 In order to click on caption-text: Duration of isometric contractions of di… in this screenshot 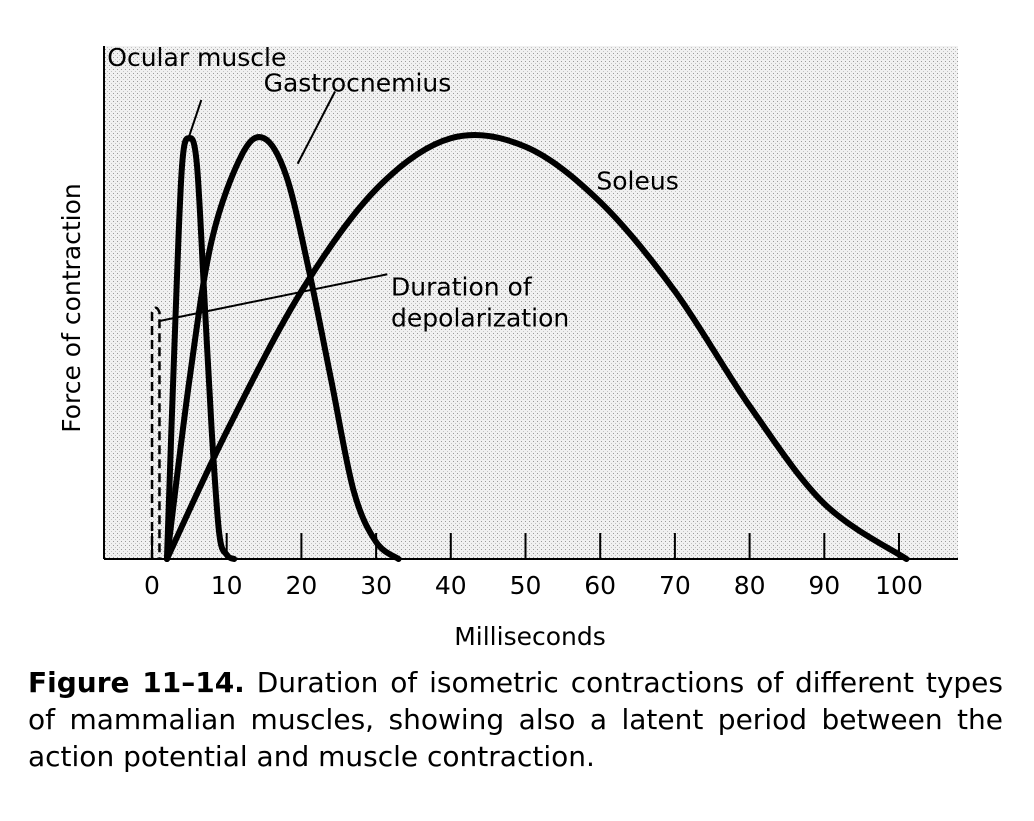, I will do `click(515, 719)`.